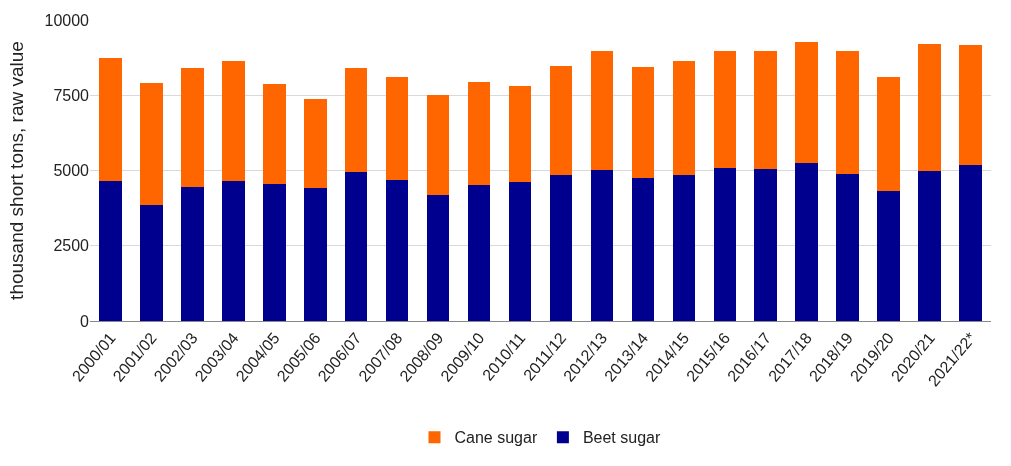 This screenshot has height=466, width=1011. Describe the element at coordinates (71, 246) in the screenshot. I see `y-tick-label: 2500` at that location.